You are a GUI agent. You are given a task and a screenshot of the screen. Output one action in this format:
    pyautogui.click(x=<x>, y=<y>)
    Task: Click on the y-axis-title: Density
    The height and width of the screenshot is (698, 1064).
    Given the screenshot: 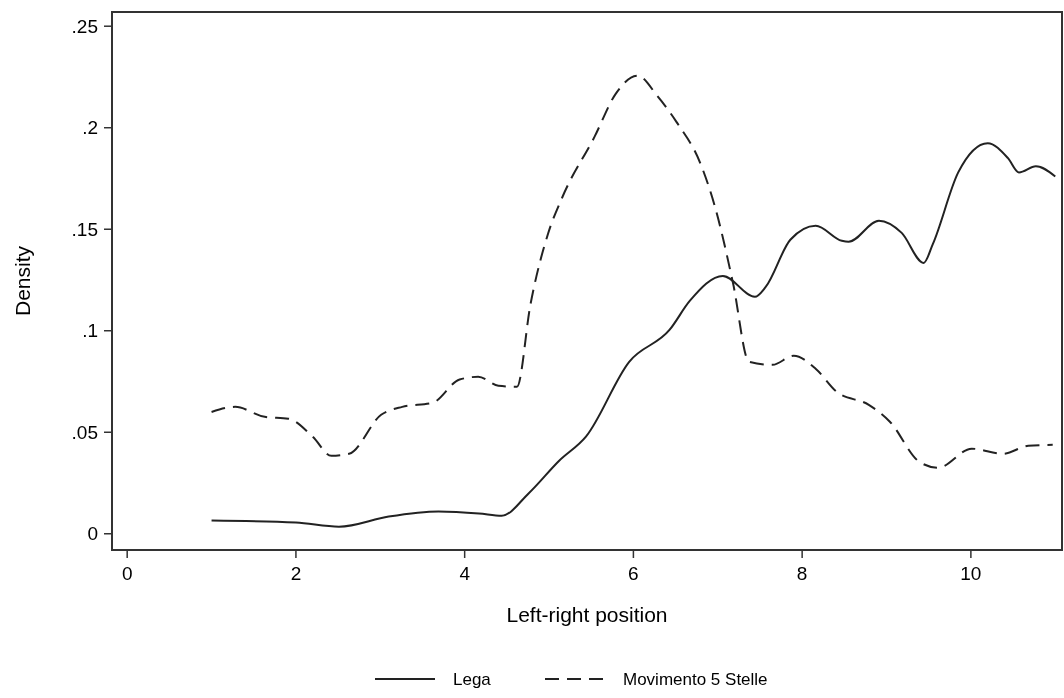 What is the action you would take?
    pyautogui.click(x=22, y=281)
    